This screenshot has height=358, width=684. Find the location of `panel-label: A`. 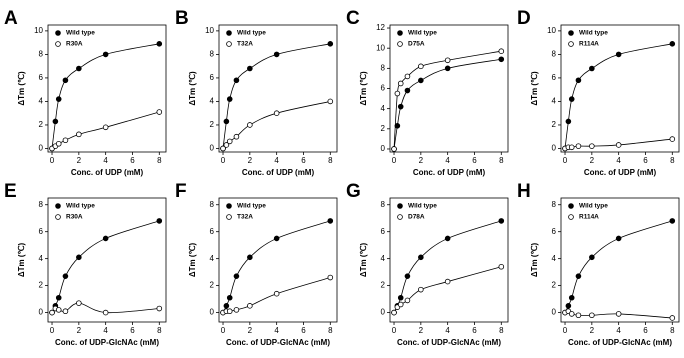

panel-label: A is located at coordinates (11, 18).